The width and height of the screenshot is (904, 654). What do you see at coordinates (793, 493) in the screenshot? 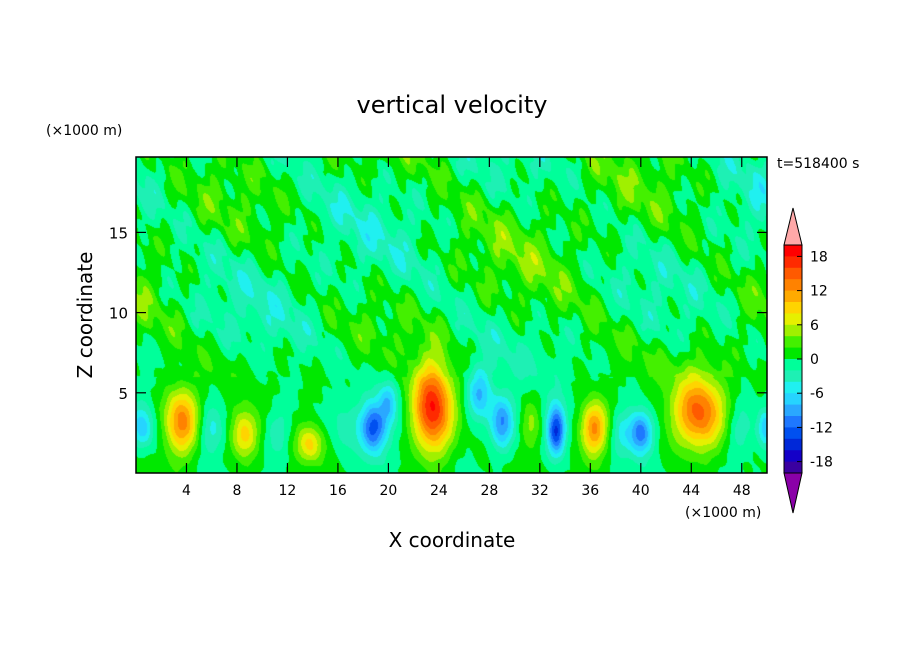
I see `colorbar-min-arrow` at bounding box center [793, 493].